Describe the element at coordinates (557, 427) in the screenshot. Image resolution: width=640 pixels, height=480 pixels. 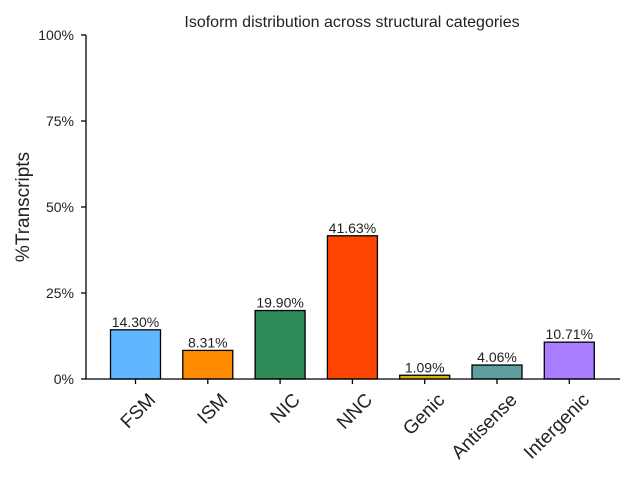
I see `x-tick-label: Intergenic` at that location.